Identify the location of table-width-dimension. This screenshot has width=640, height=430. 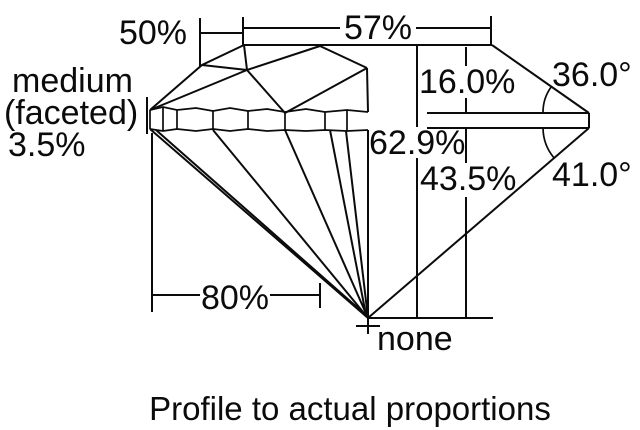
(367, 30).